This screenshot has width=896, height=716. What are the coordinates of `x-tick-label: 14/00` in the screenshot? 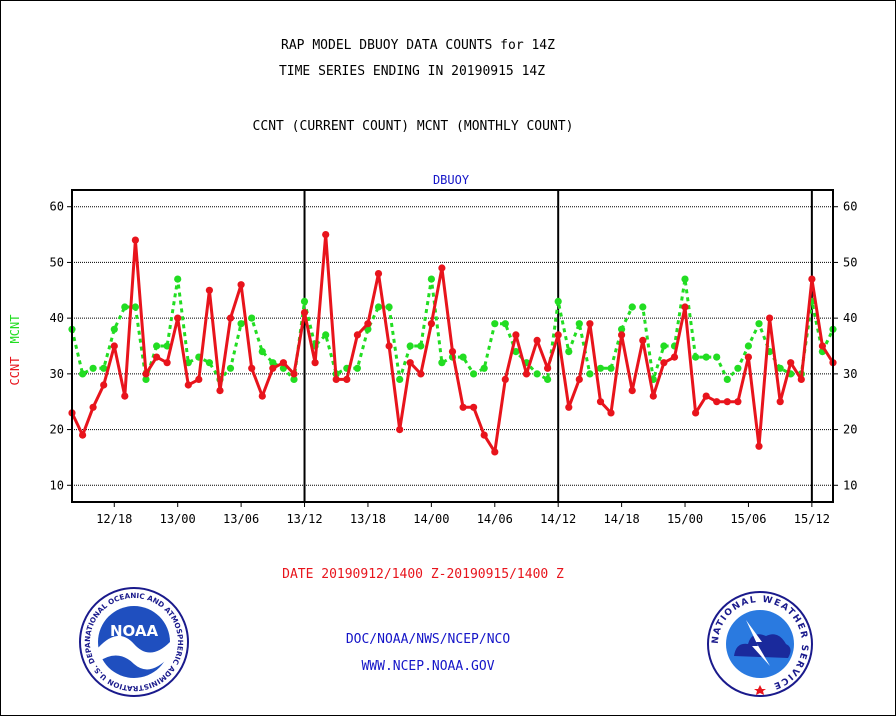 It's located at (431, 519).